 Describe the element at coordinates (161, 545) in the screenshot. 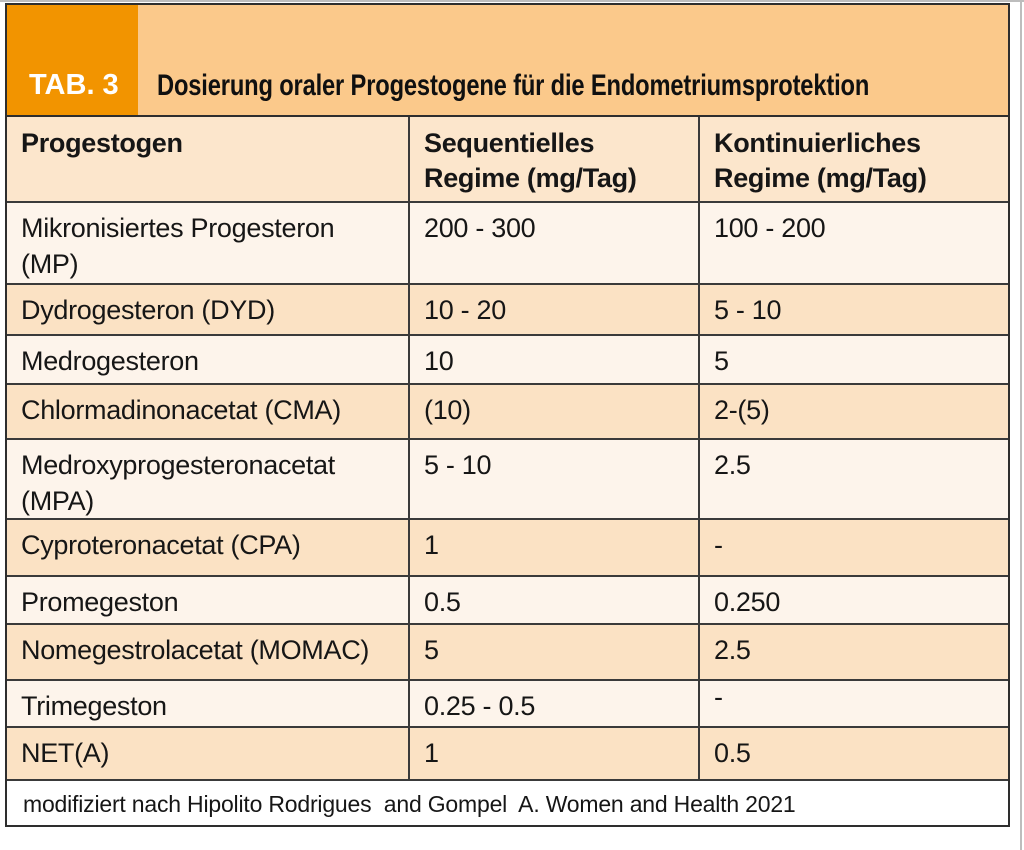

I see `cell-progestogen: Cyproteronacetat (CPA)` at that location.